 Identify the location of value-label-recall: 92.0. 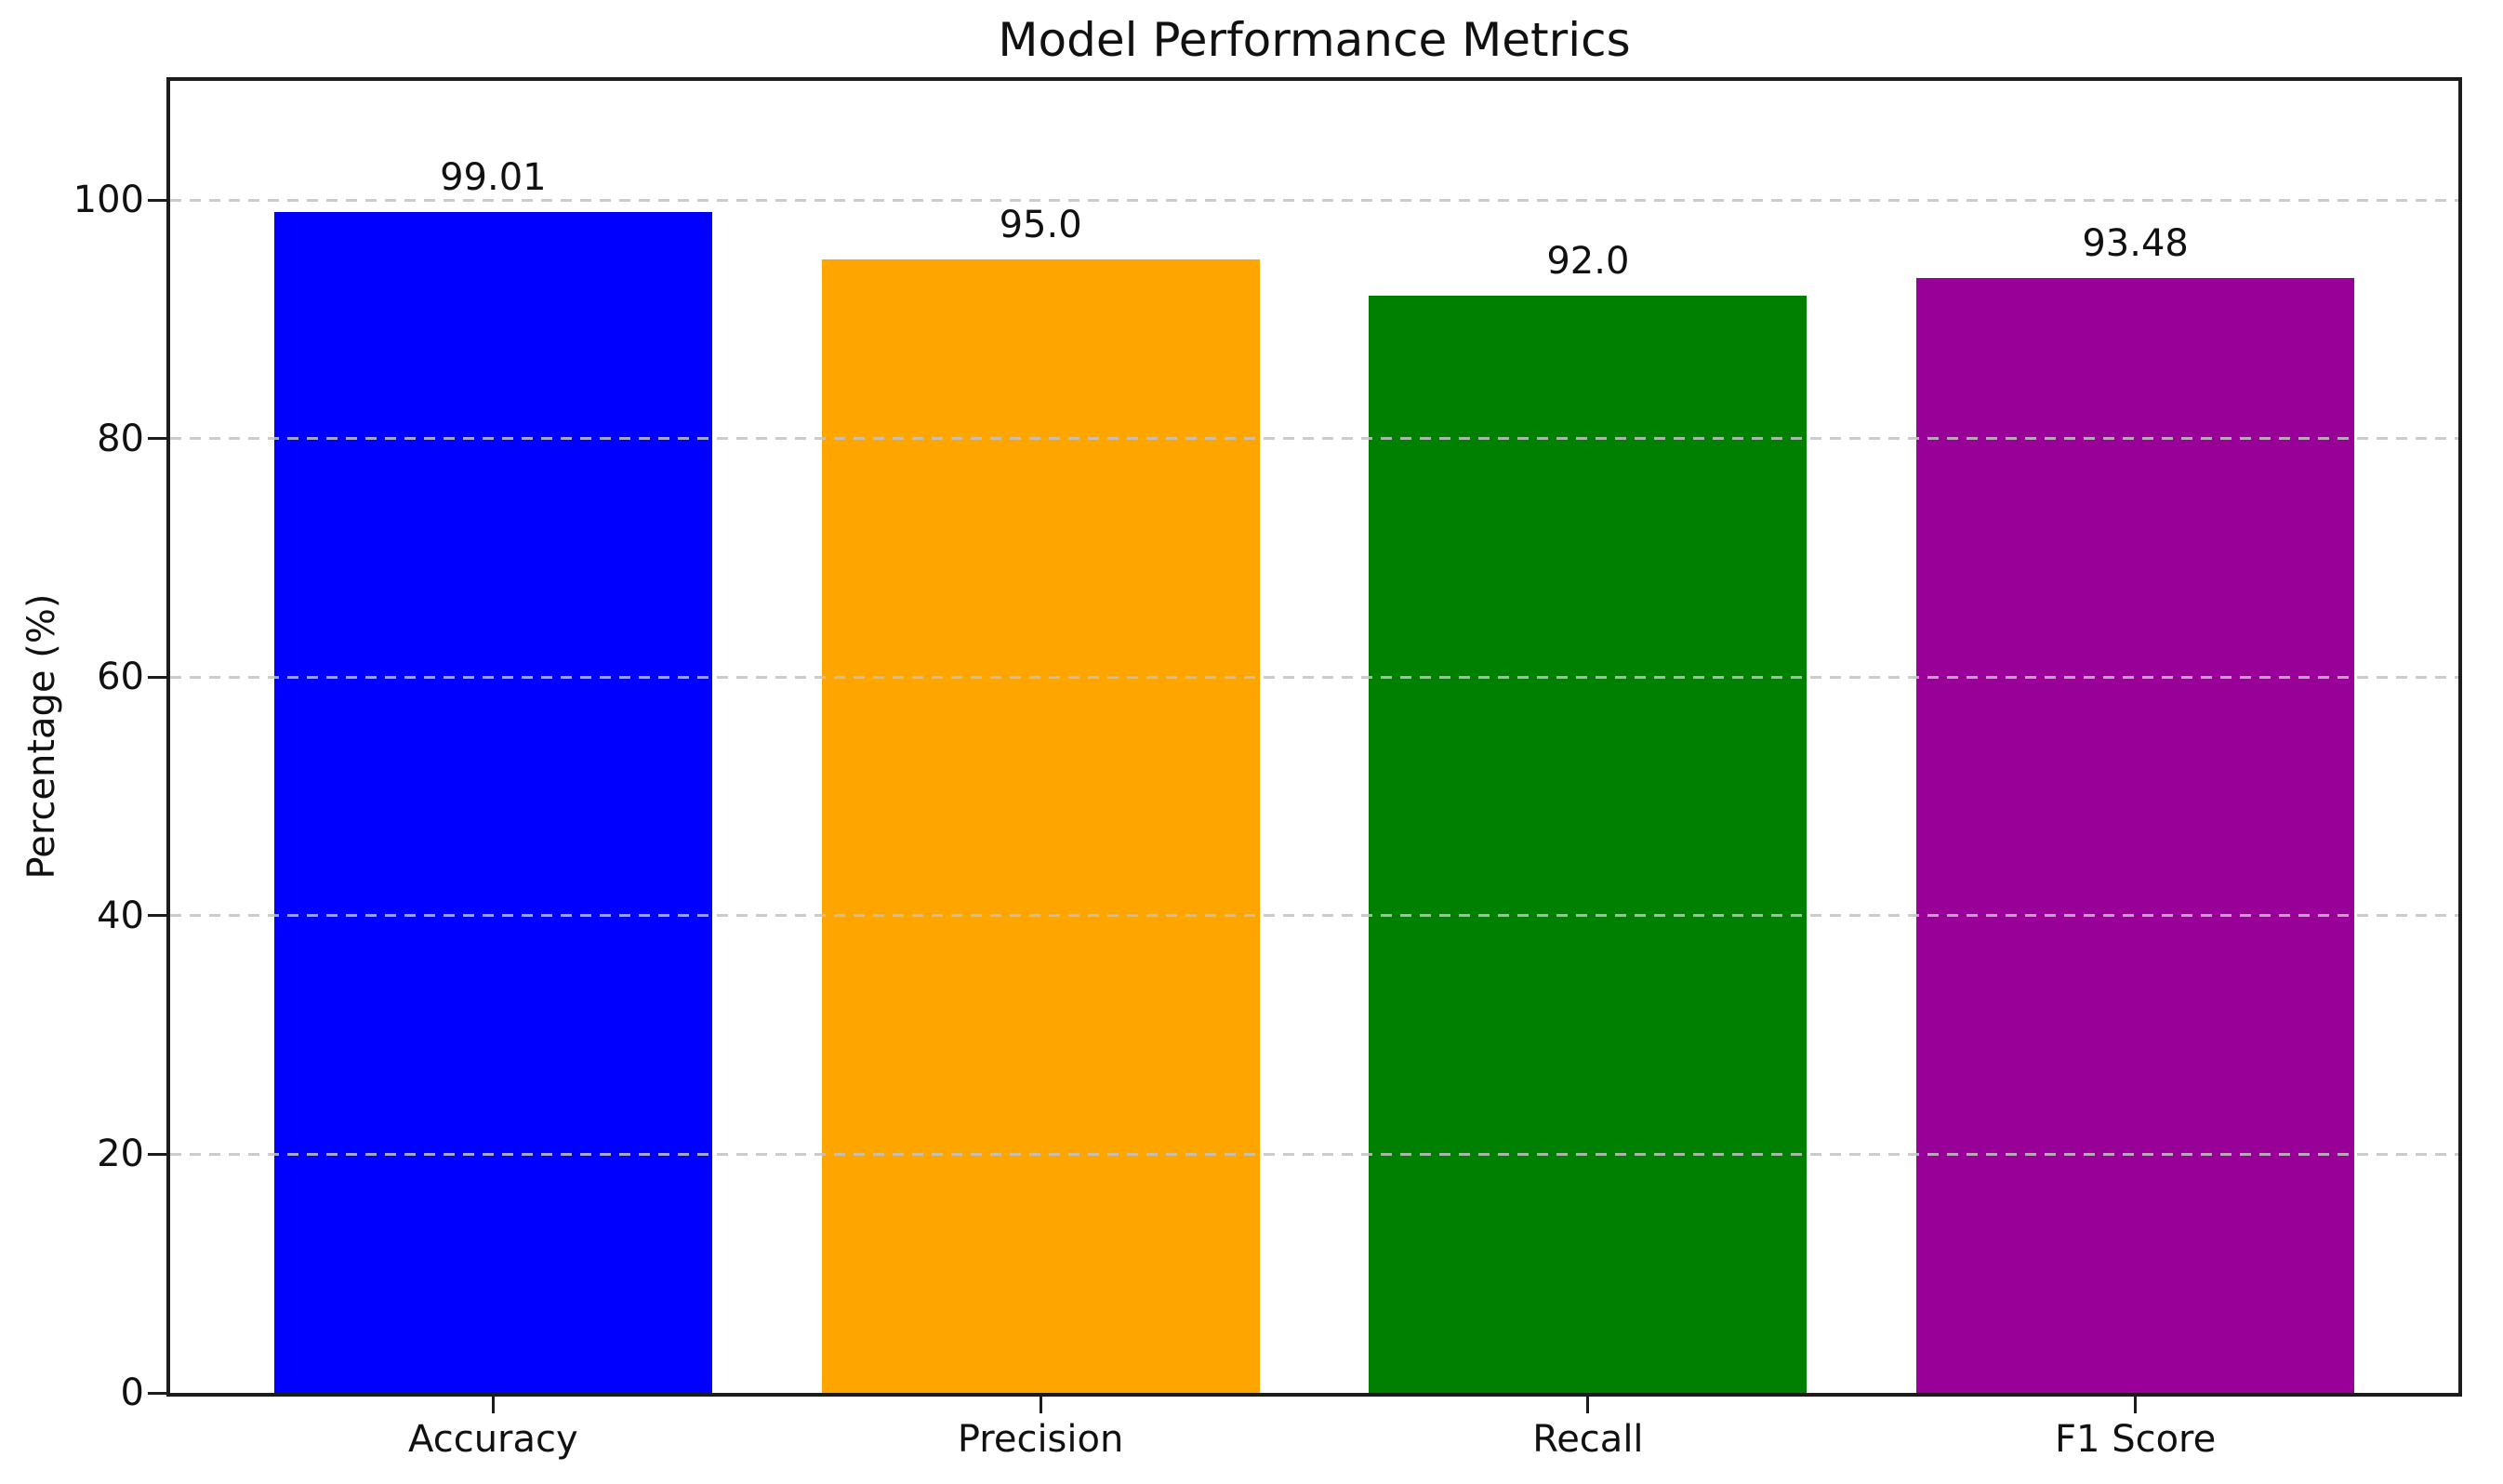
(1588, 261).